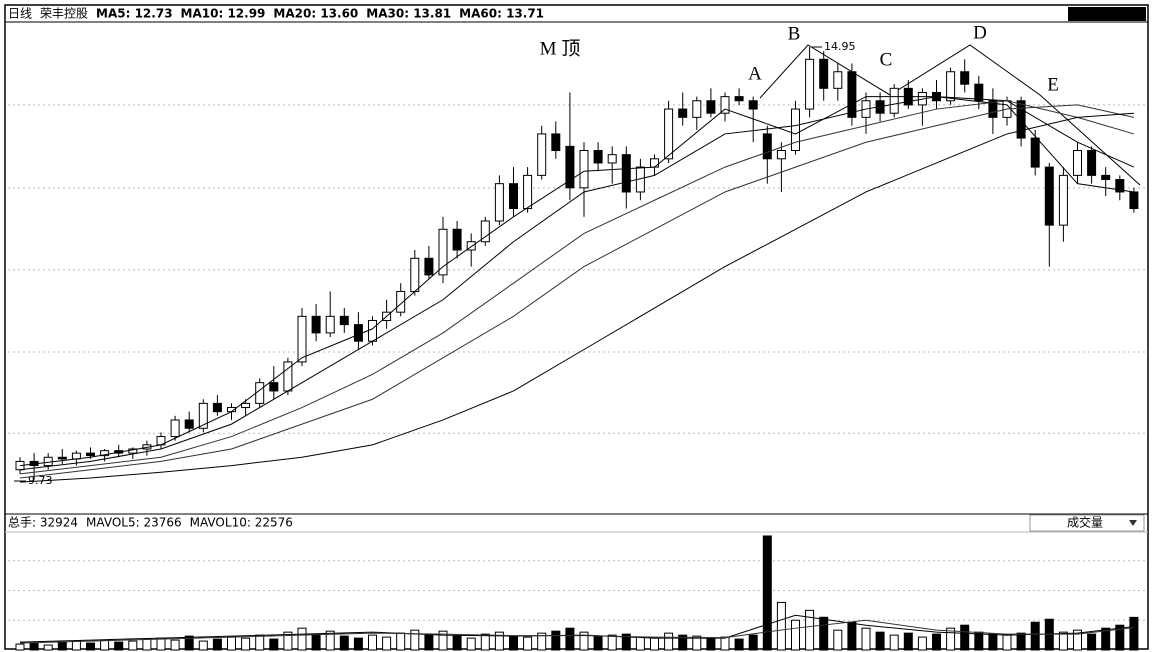 Image resolution: width=1153 pixels, height=652 pixels. What do you see at coordinates (980, 32) in the screenshot?
I see `point-label: D` at bounding box center [980, 32].